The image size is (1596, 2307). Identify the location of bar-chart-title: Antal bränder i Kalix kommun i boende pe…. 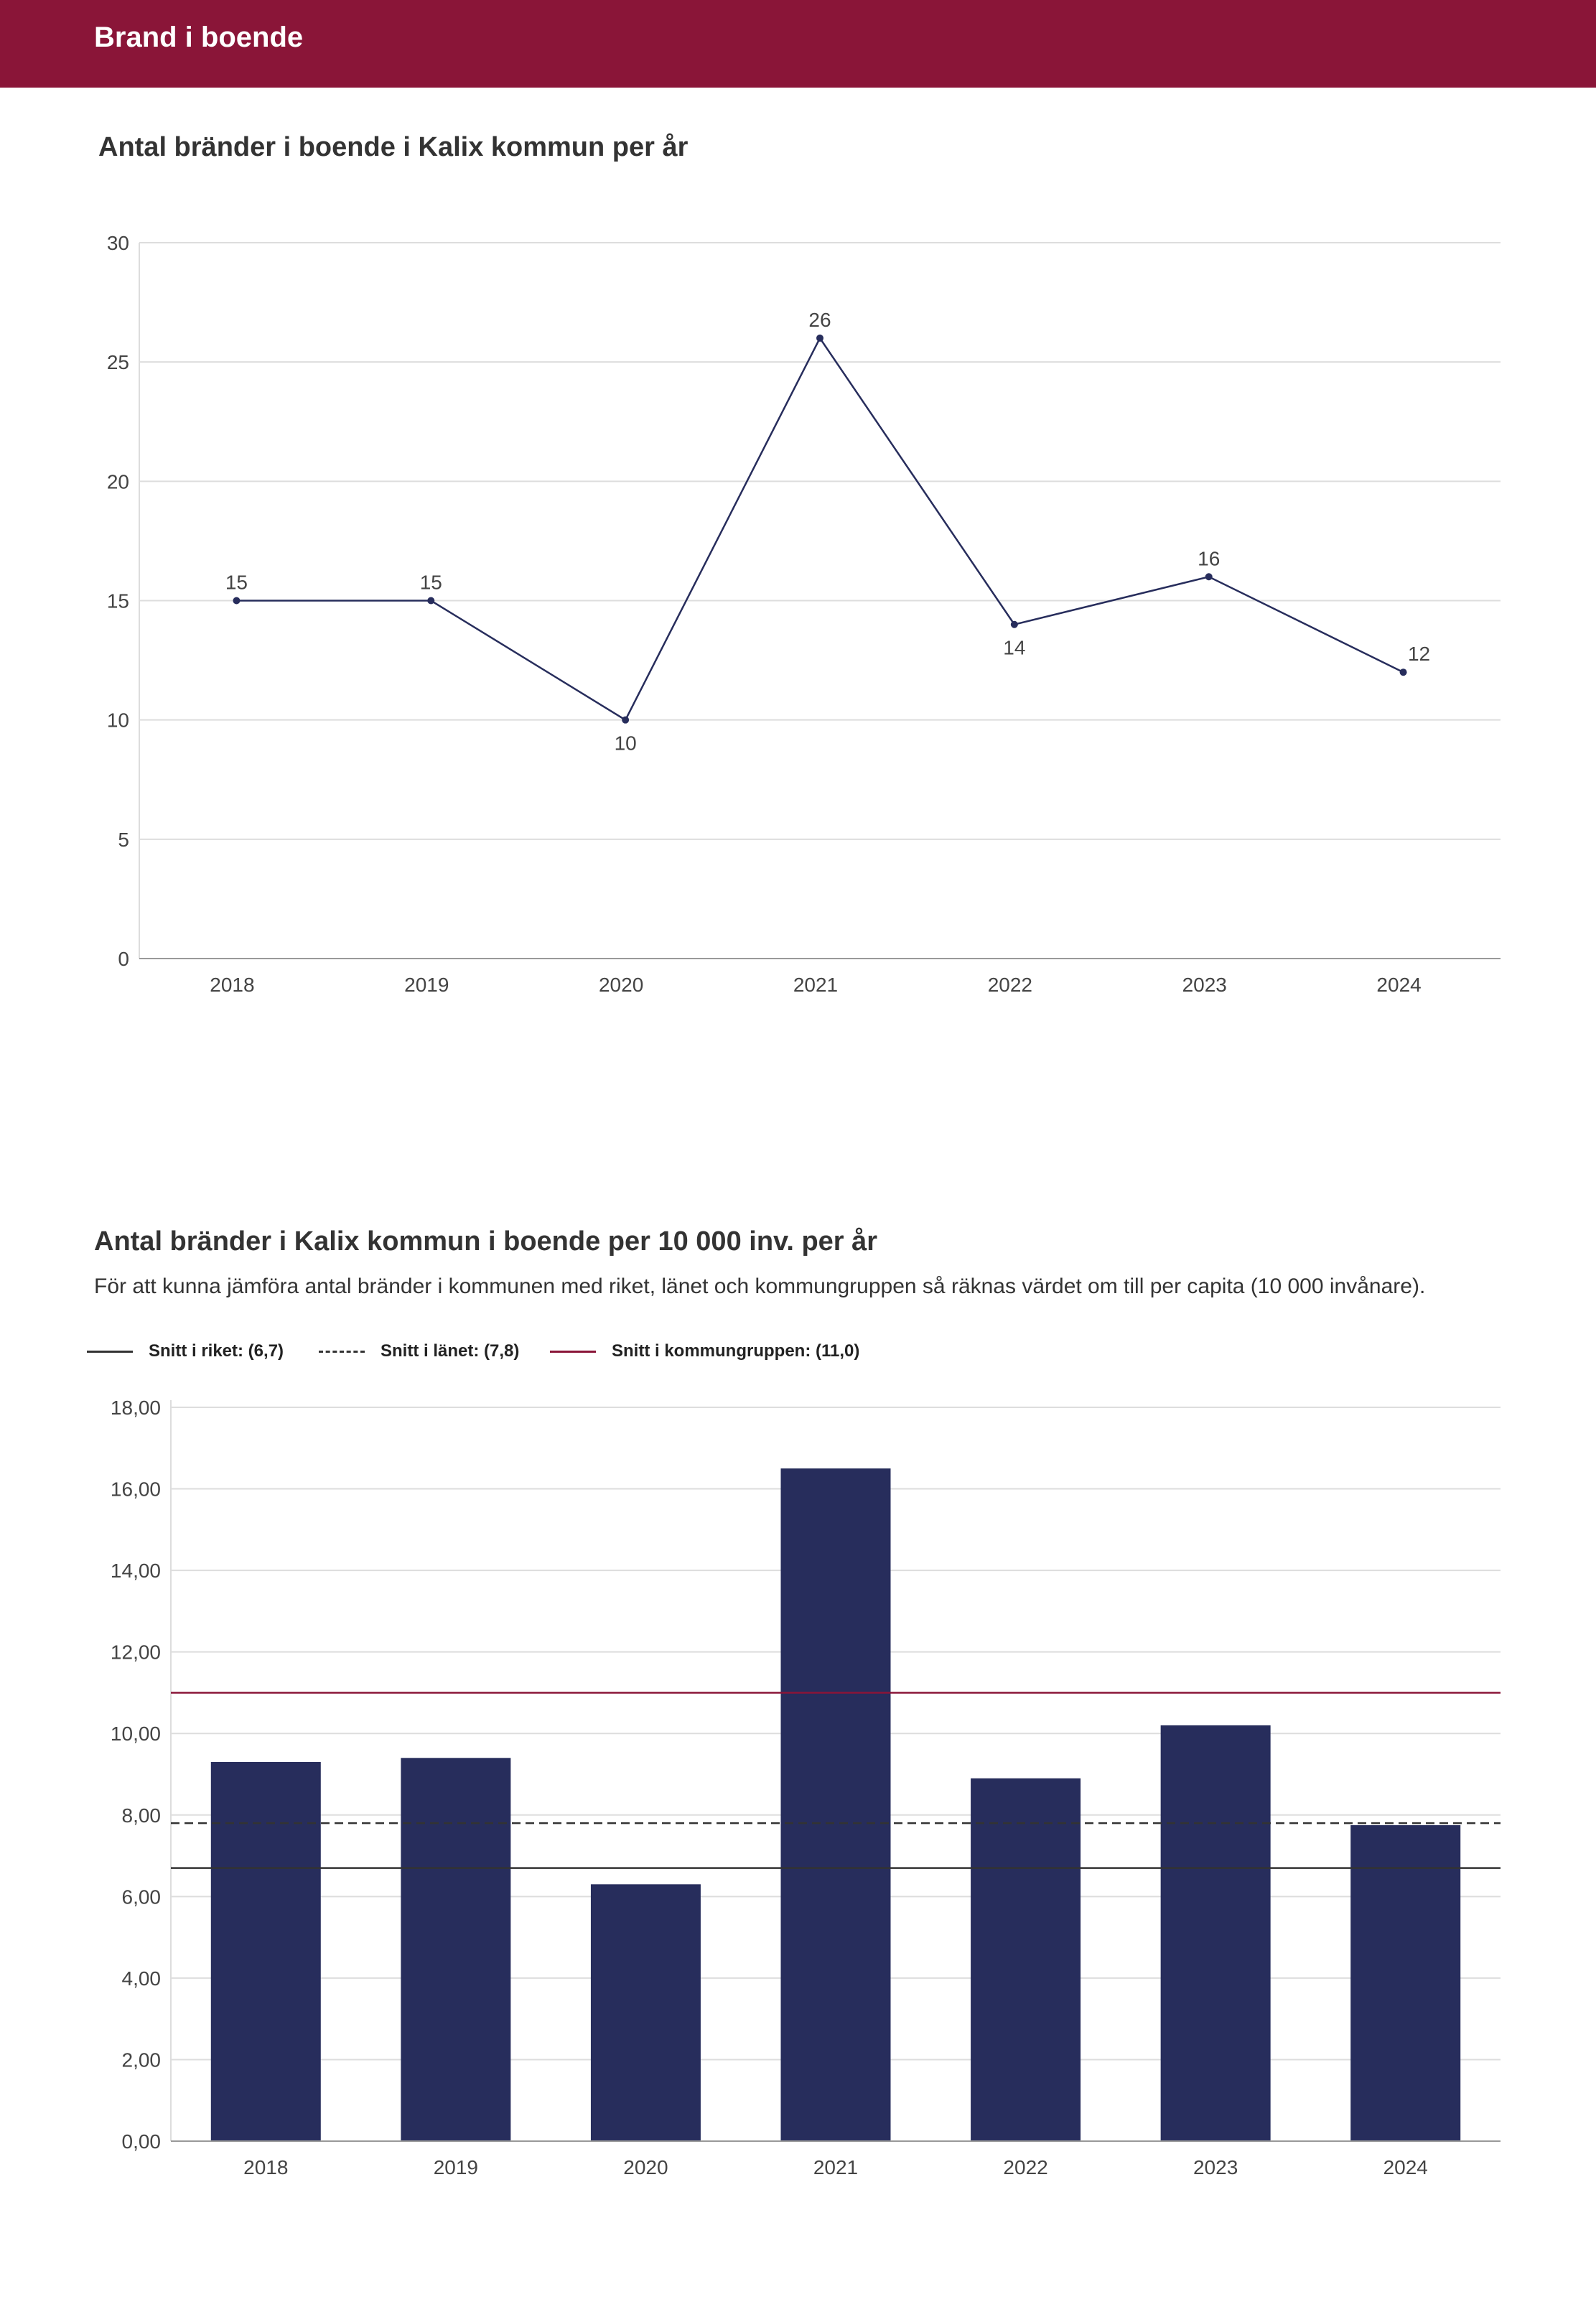
(486, 1241).